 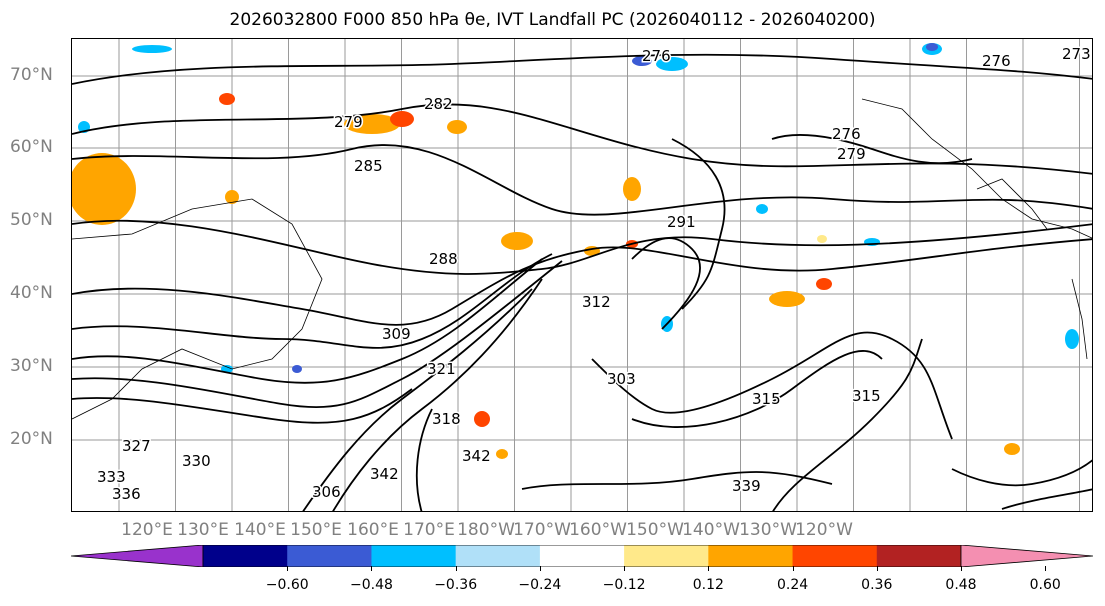 I want to click on lat-label: 50°N, so click(x=31, y=220).